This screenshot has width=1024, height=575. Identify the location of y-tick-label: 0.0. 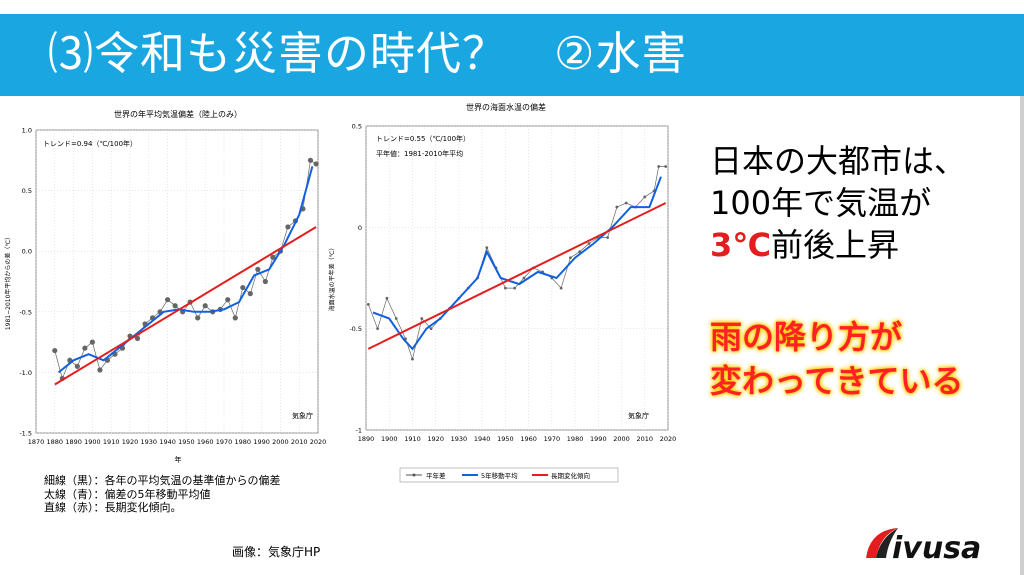
(27, 252).